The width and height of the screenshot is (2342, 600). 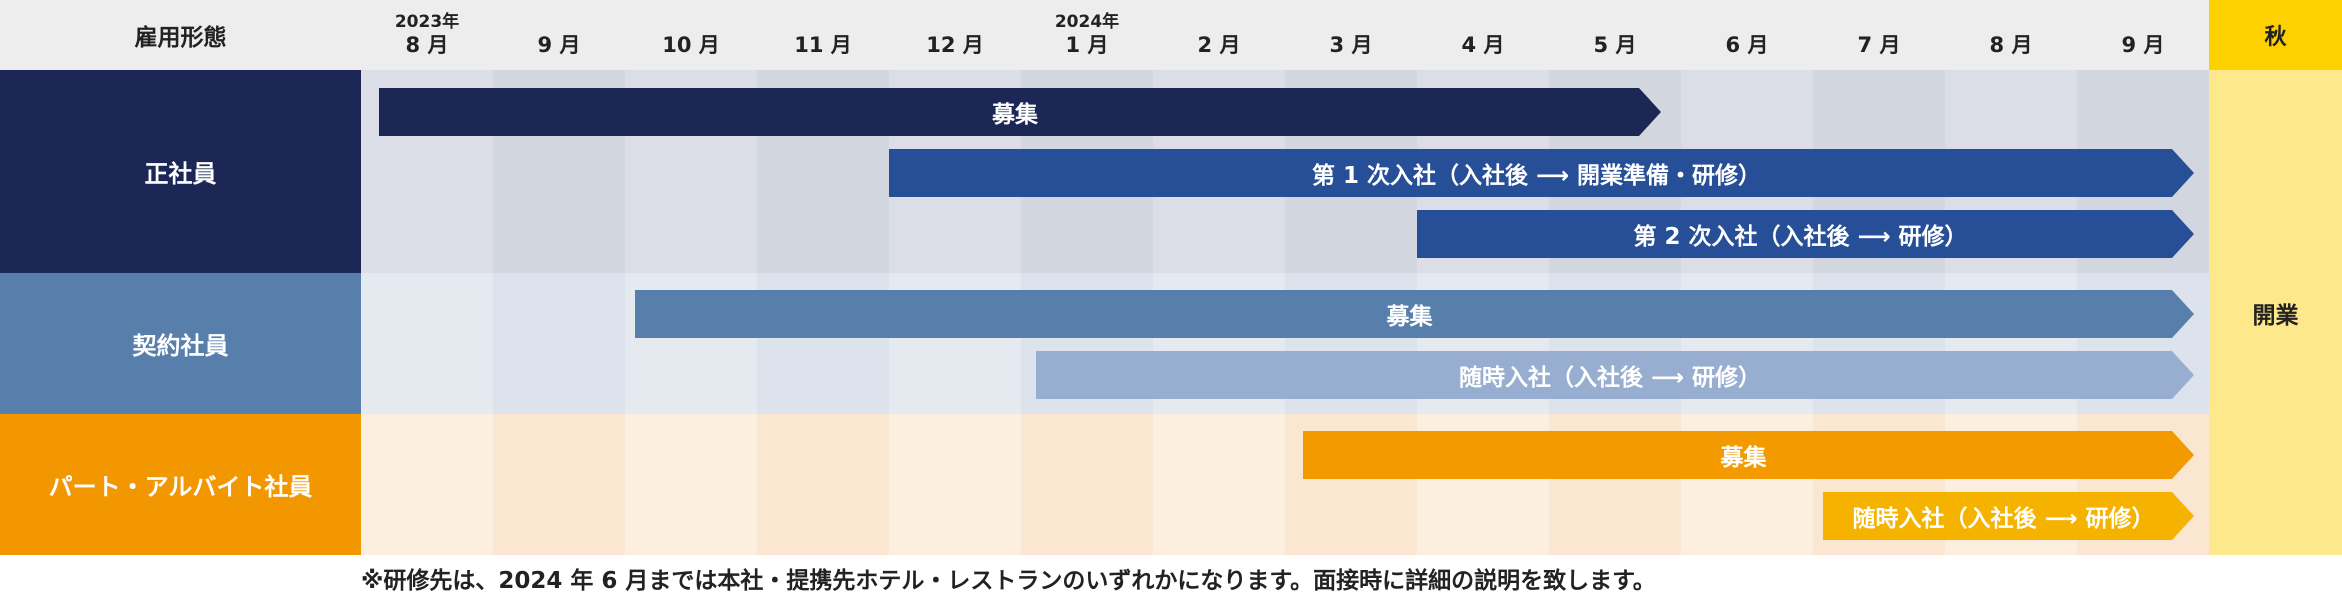 I want to click on month-header-13: 8 月, so click(x=2011, y=35).